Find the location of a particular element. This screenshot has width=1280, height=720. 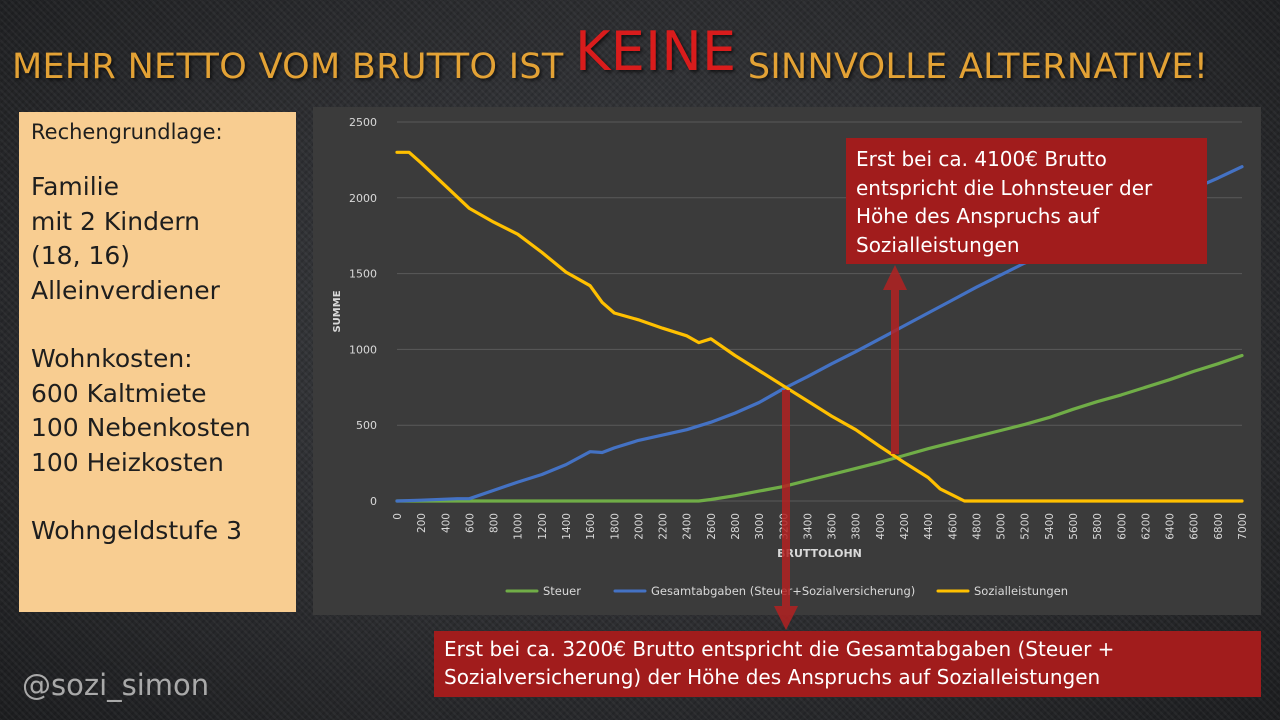

x-tick-label: 4000 is located at coordinates (881, 526).